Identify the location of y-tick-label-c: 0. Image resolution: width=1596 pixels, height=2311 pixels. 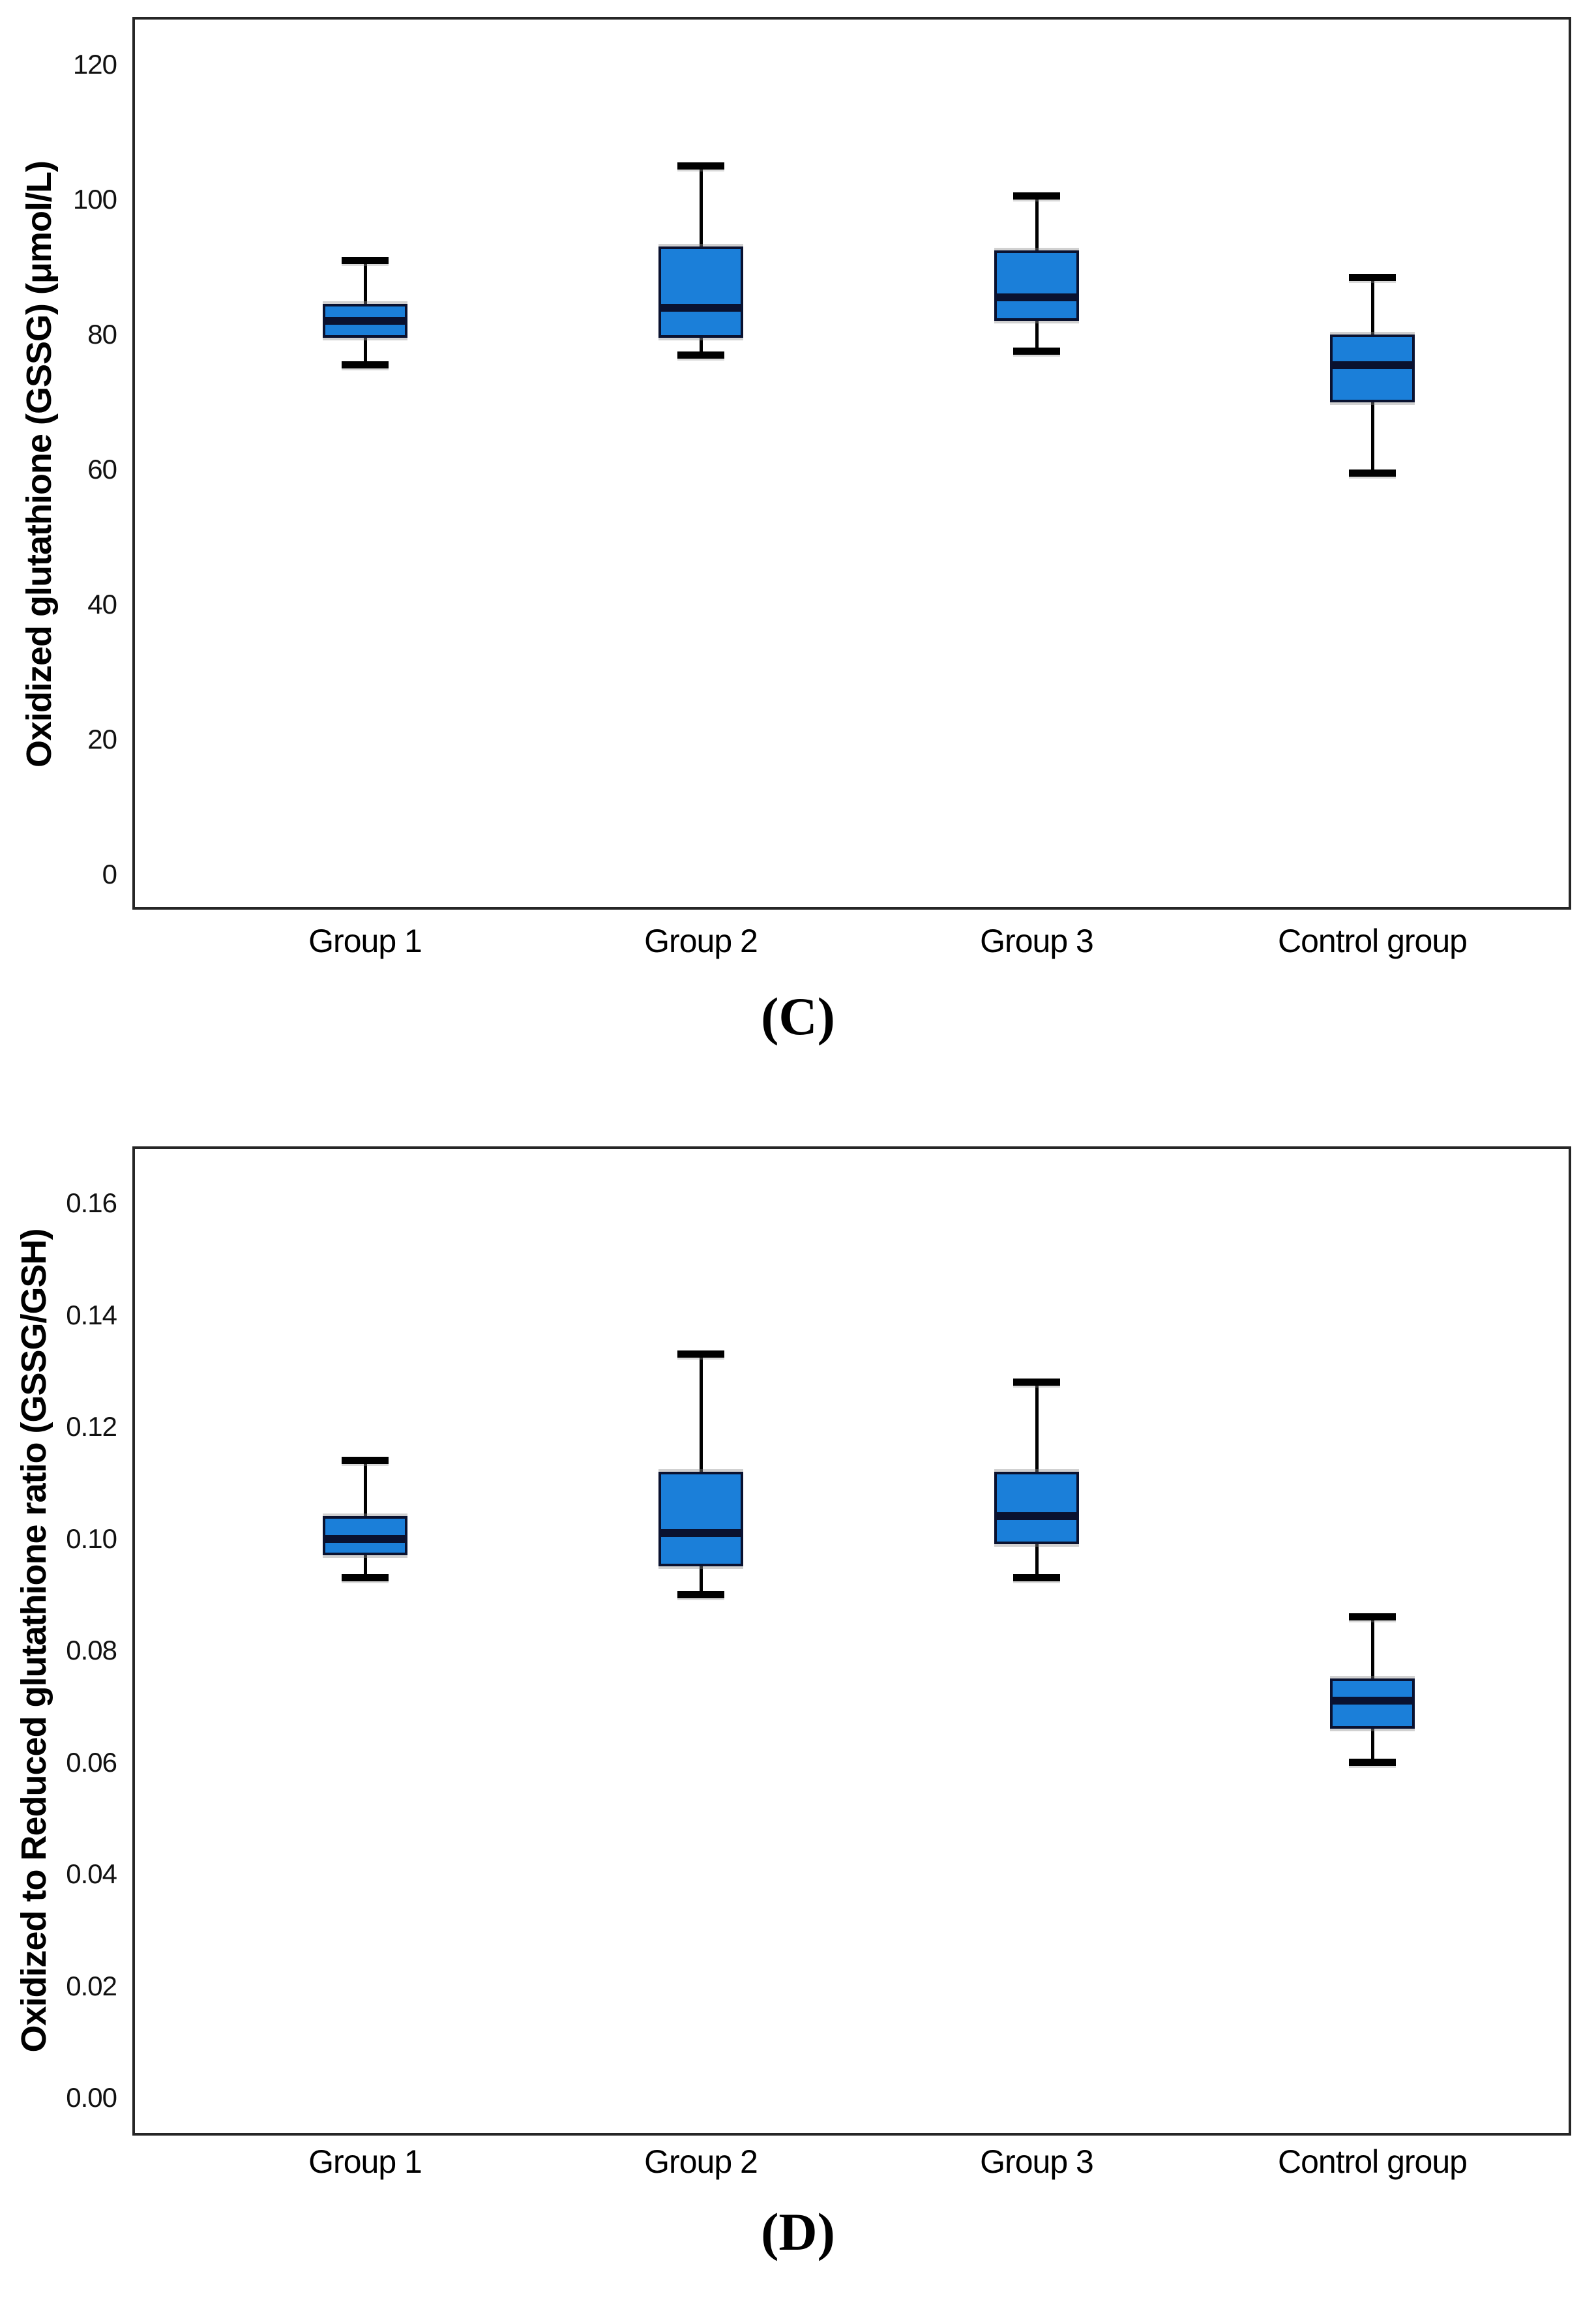
(109, 874).